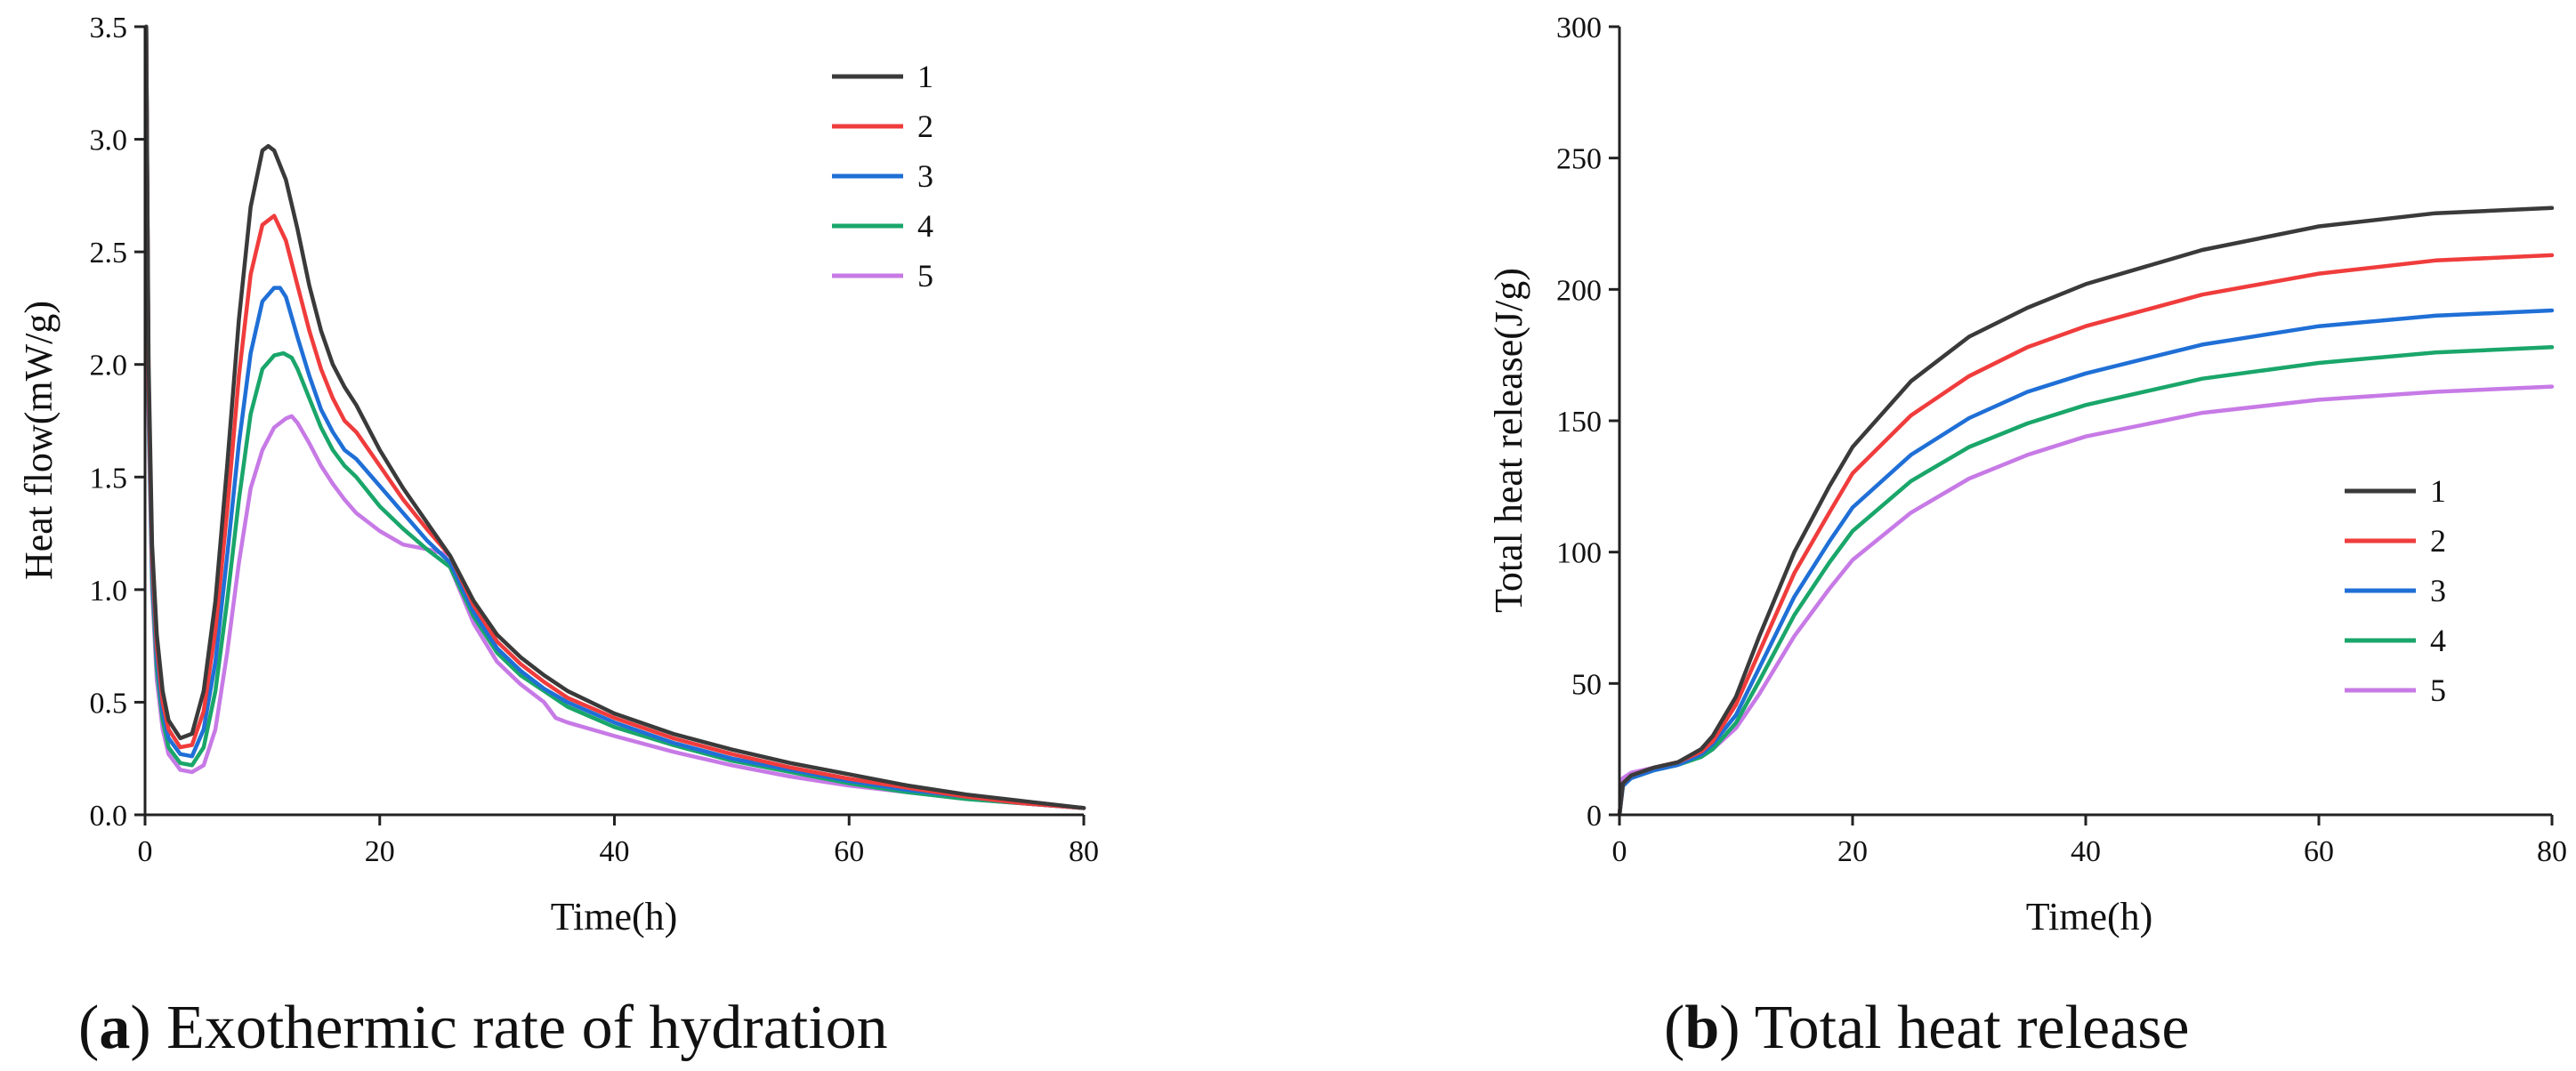 This screenshot has height=1071, width=2576. Describe the element at coordinates (614, 916) in the screenshot. I see `chart-a-xlabel: Time(h)` at that location.